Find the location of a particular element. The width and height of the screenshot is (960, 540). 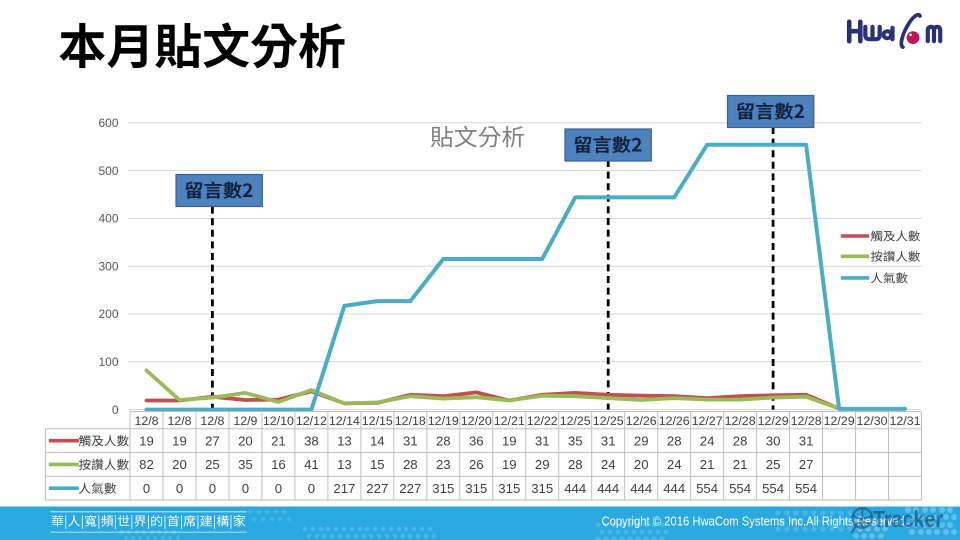

svg-text: 217 is located at coordinates (344, 488).